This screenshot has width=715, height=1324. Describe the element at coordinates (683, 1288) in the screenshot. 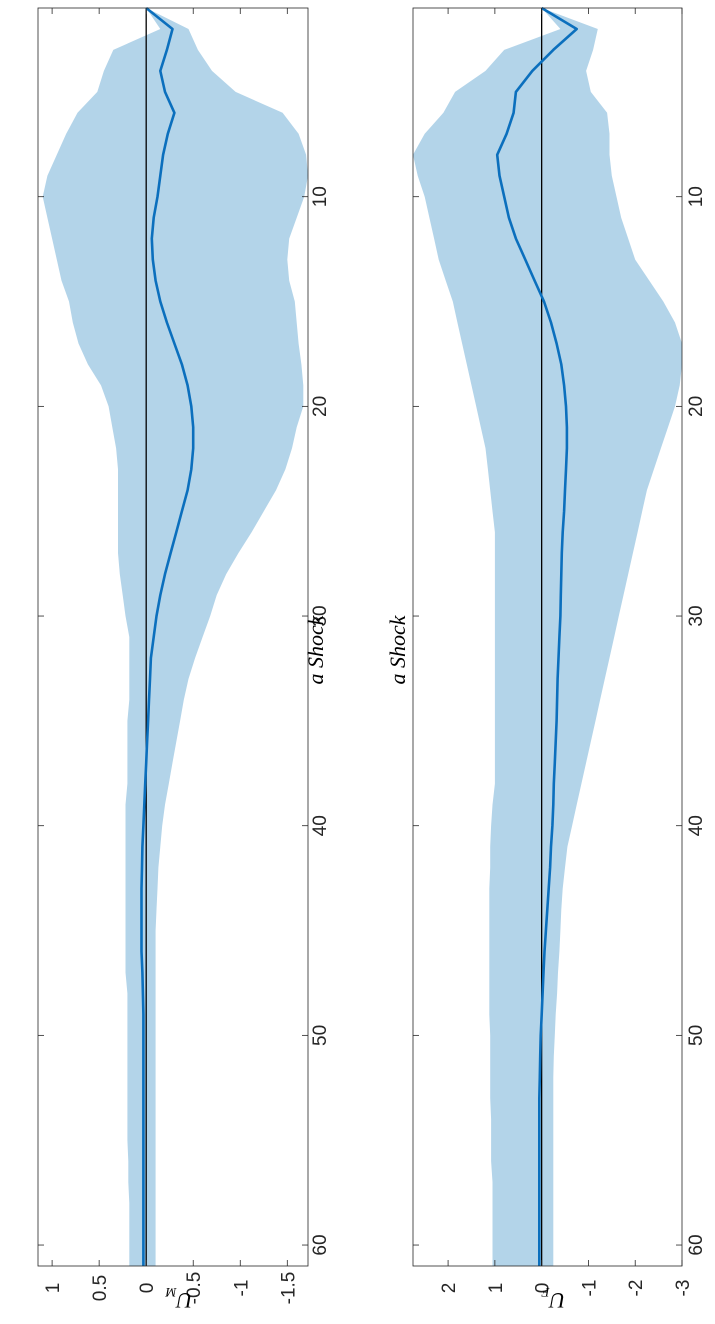

I see `y-tick-label: -3` at that location.